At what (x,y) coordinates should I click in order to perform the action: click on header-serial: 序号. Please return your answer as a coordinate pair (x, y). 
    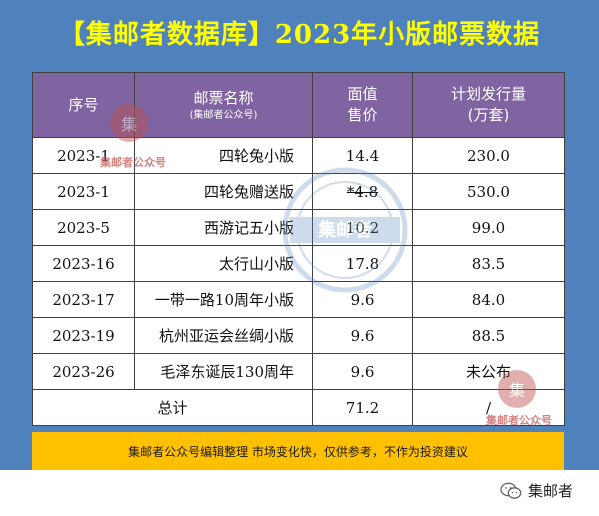
    Looking at the image, I should click on (83, 105).